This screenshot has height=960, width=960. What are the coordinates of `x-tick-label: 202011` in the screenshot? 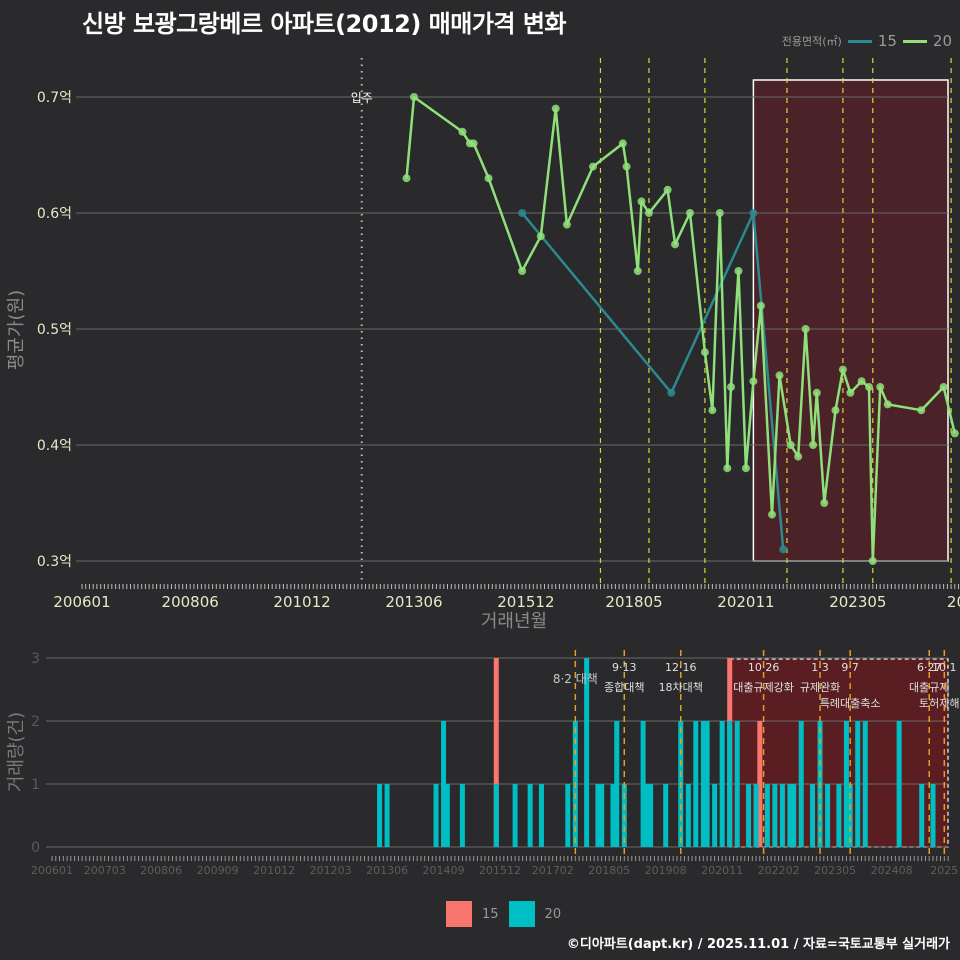 It's located at (745, 602).